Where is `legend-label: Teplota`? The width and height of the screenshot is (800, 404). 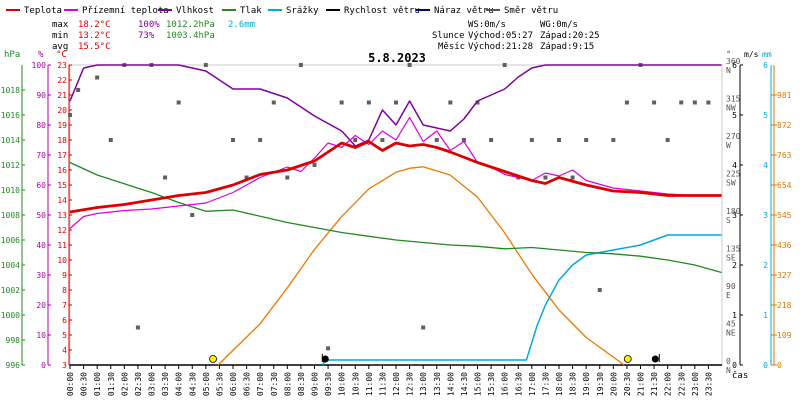 legend-label: Teplota is located at coordinates (43, 11).